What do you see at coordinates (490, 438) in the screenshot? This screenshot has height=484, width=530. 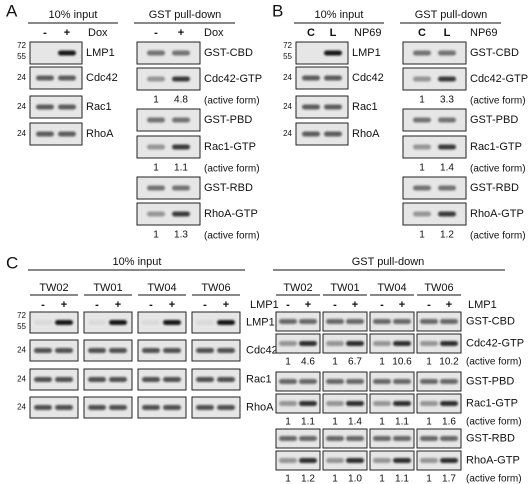 I see `bait-label: GST-RBD` at bounding box center [490, 438].